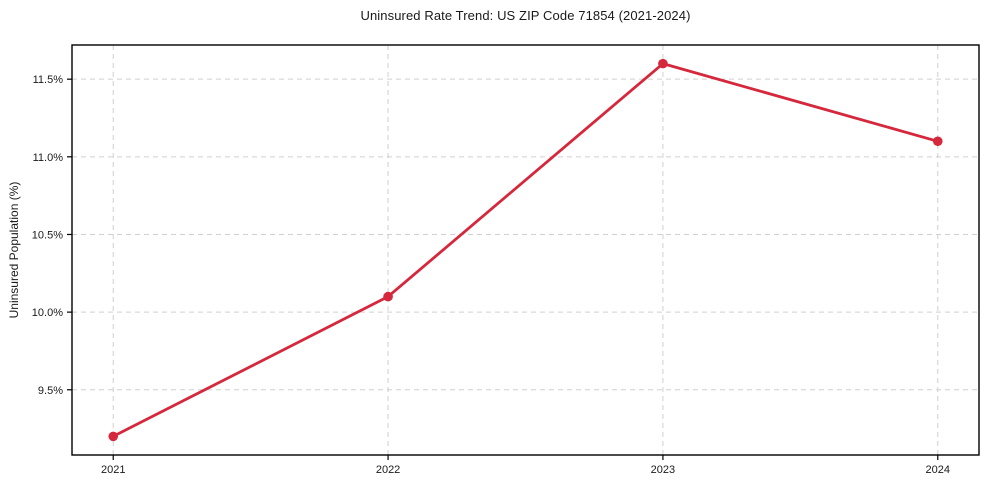 The image size is (989, 490). I want to click on x-tick-label: 2023, so click(663, 470).